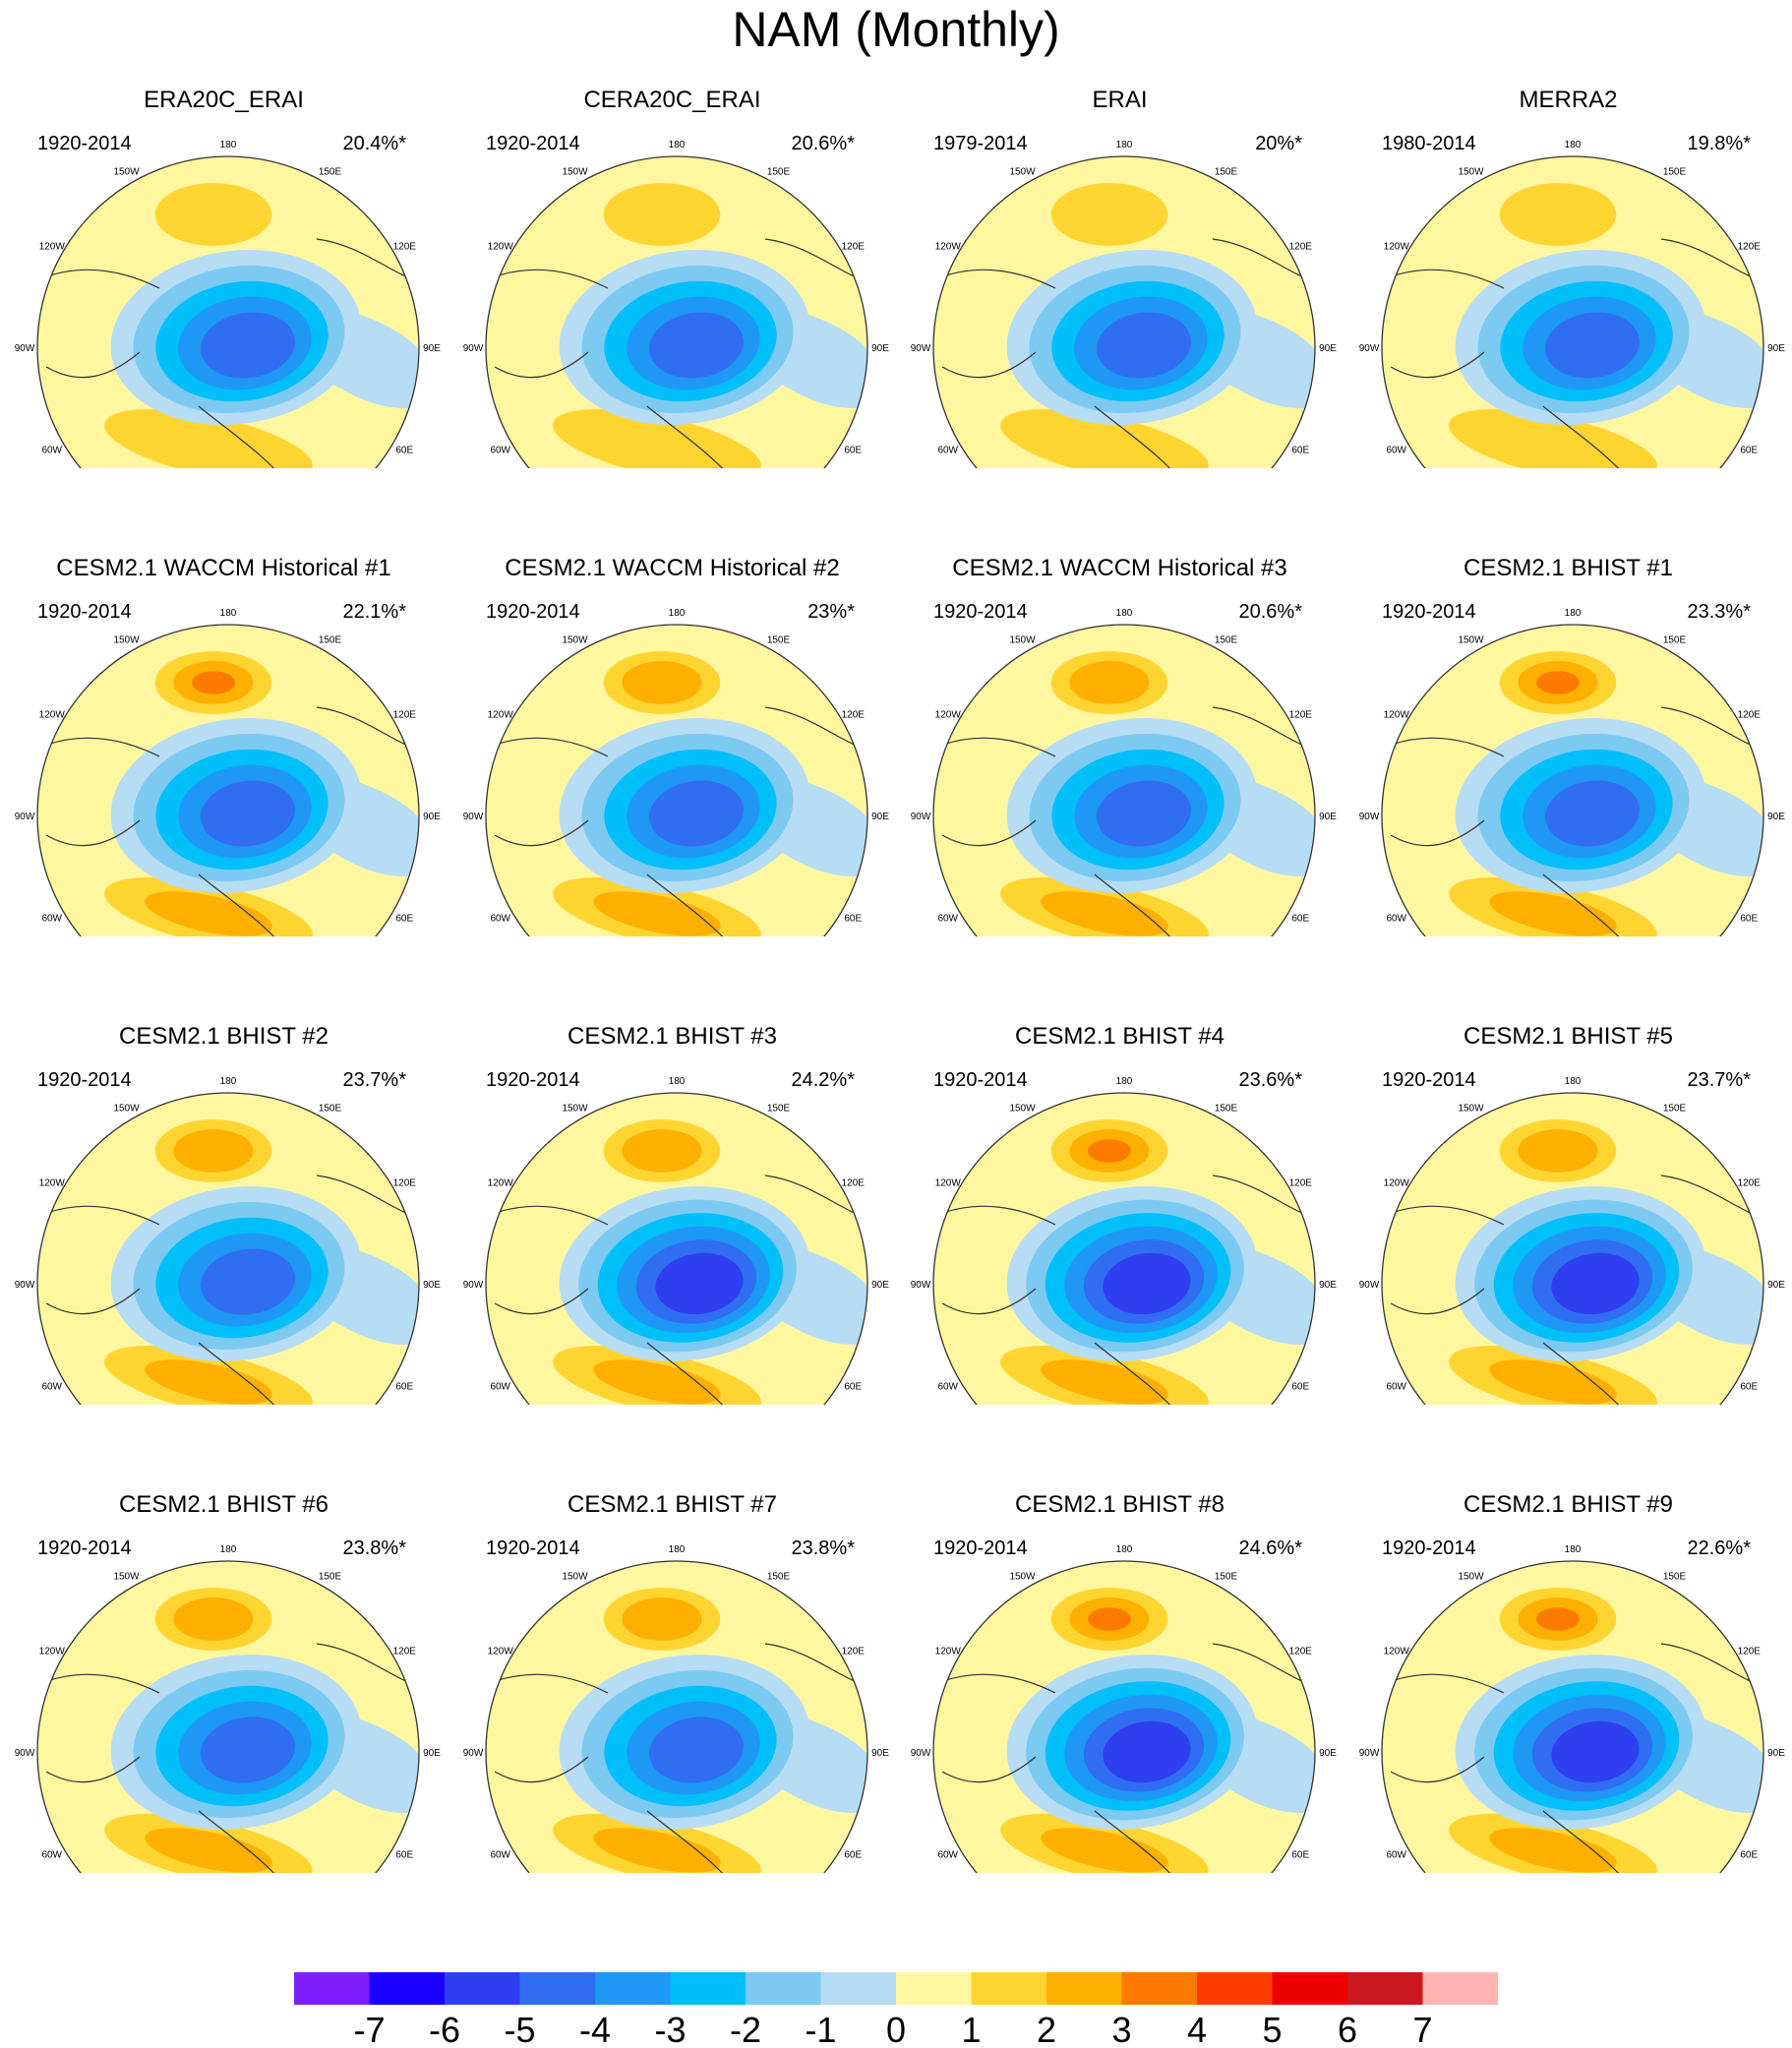 The image size is (1792, 2048). Describe the element at coordinates (1568, 1036) in the screenshot. I see `panel-title: CESM2.1 BHIST #5` at that location.